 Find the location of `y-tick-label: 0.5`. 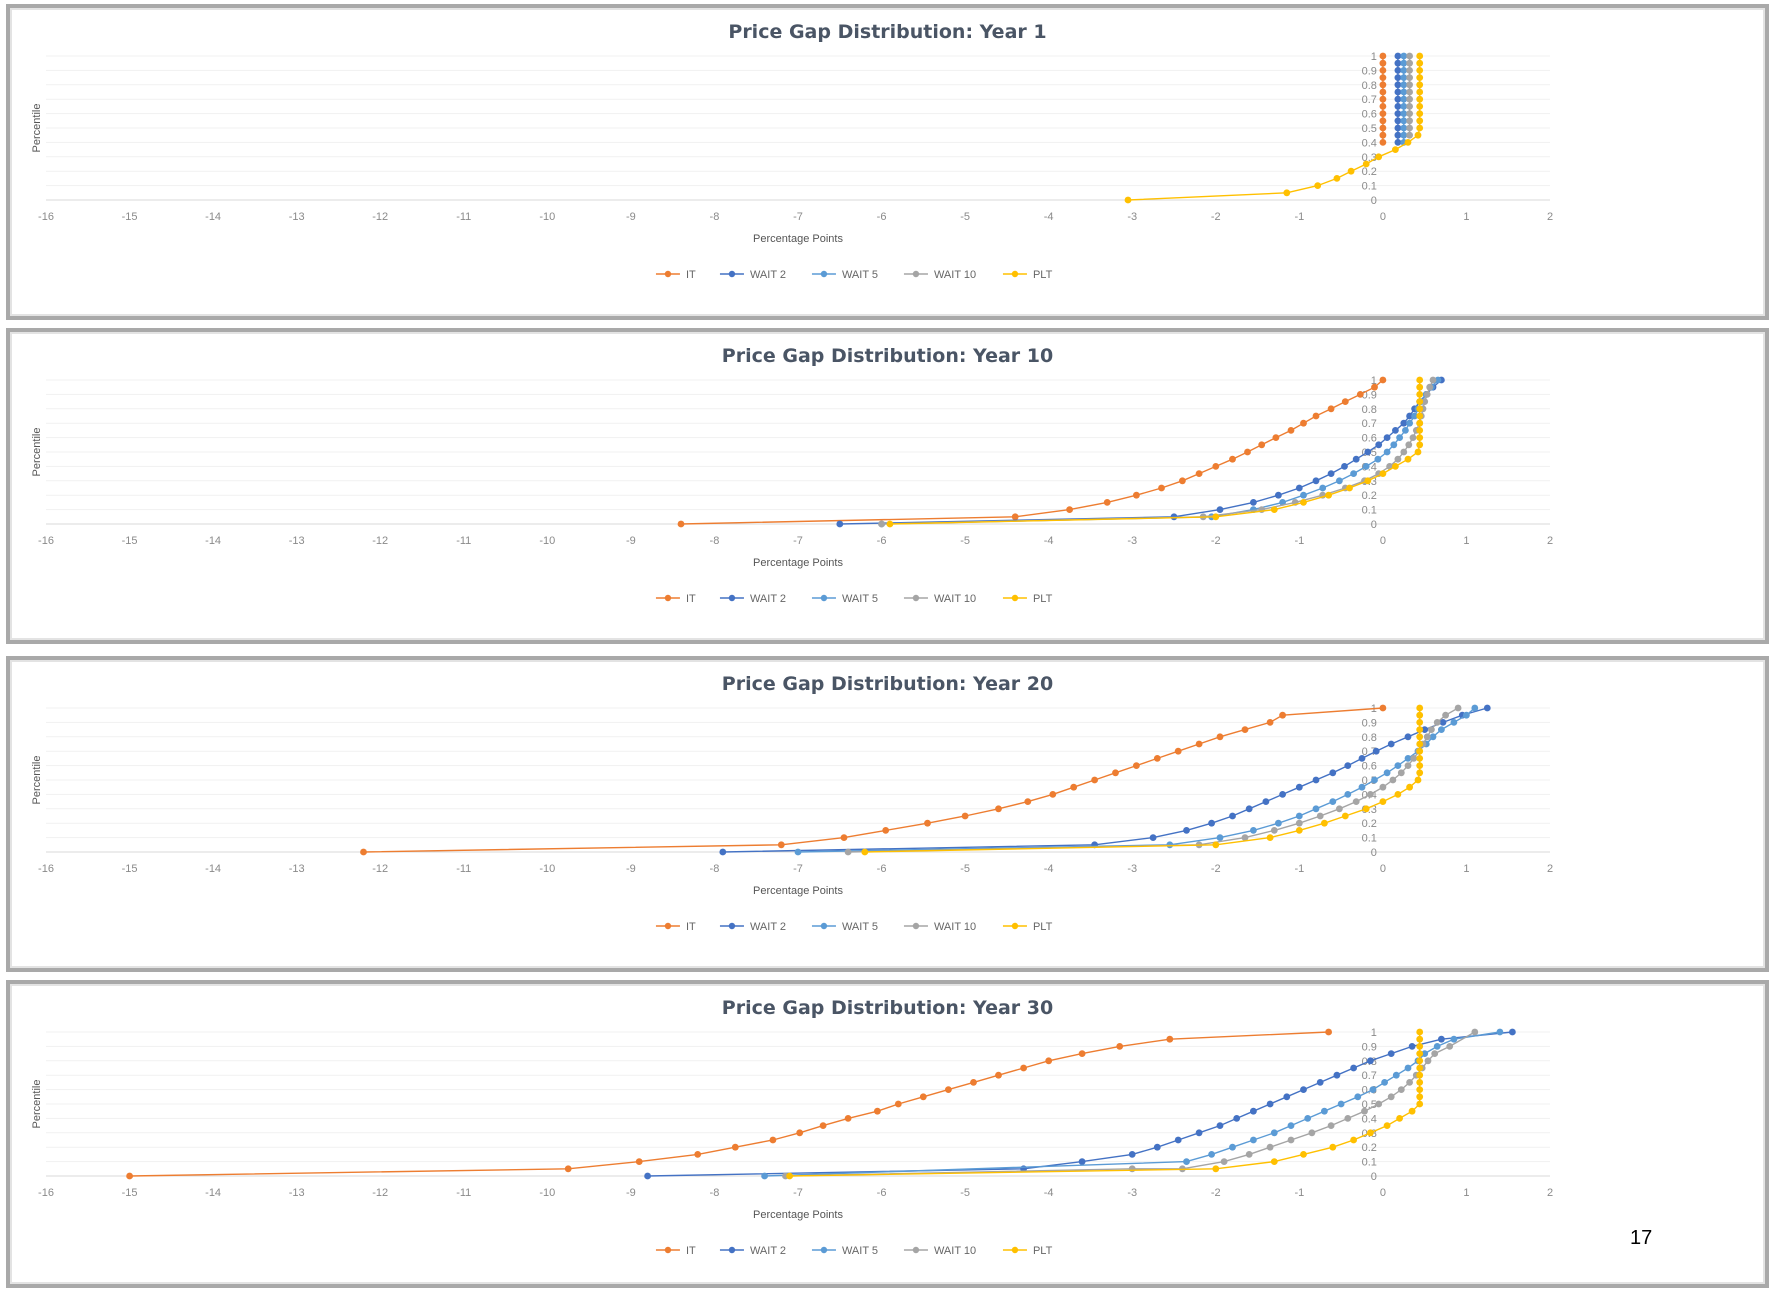

y-tick-label: 0.5 is located at coordinates (1369, 129).